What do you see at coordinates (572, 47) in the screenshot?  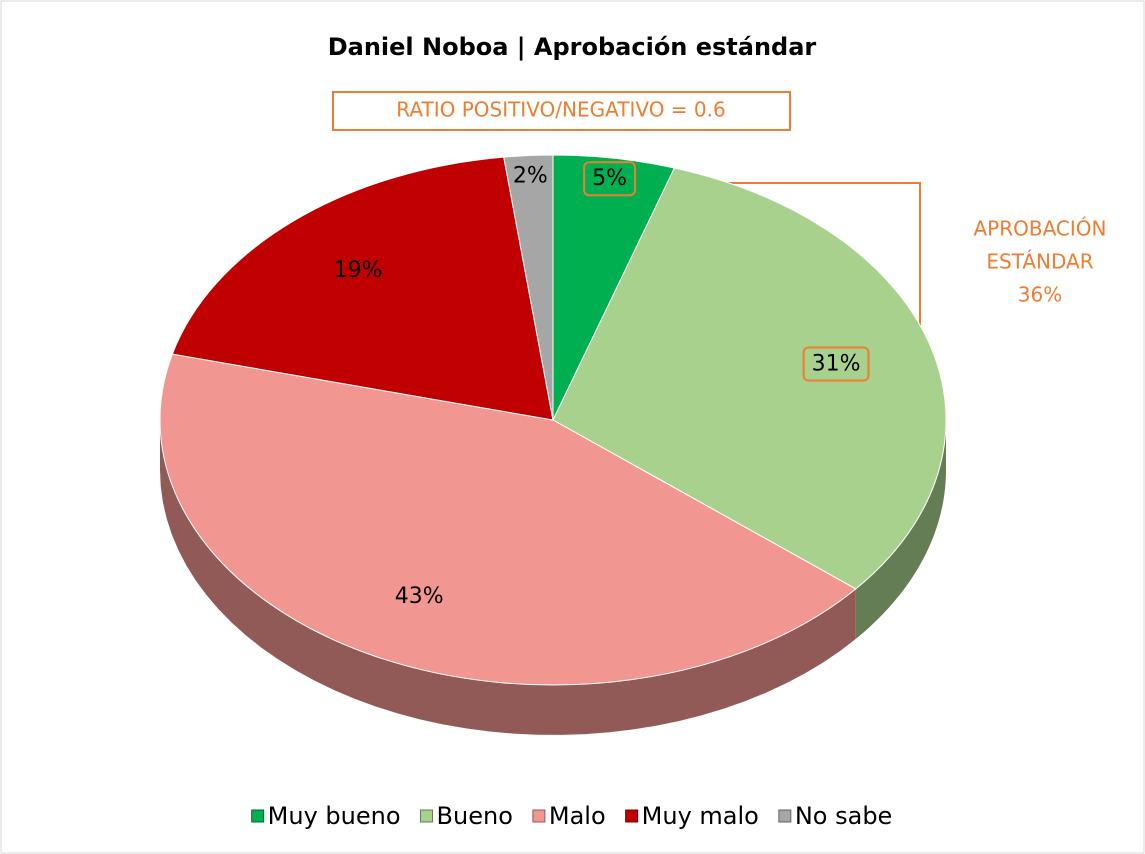 I see `chart-title: Daniel Noboa | Aprobación estándar` at bounding box center [572, 47].